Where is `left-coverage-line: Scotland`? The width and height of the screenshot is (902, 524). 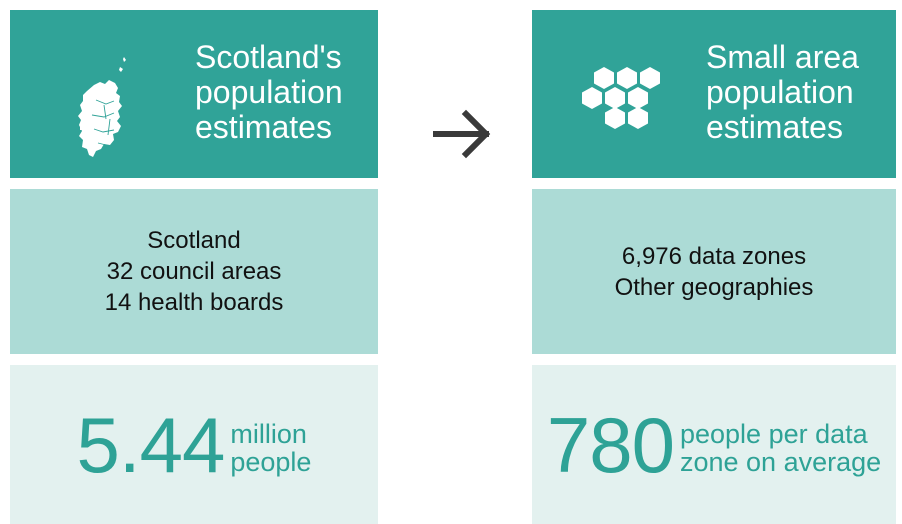
left-coverage-line: Scotland is located at coordinates (194, 240).